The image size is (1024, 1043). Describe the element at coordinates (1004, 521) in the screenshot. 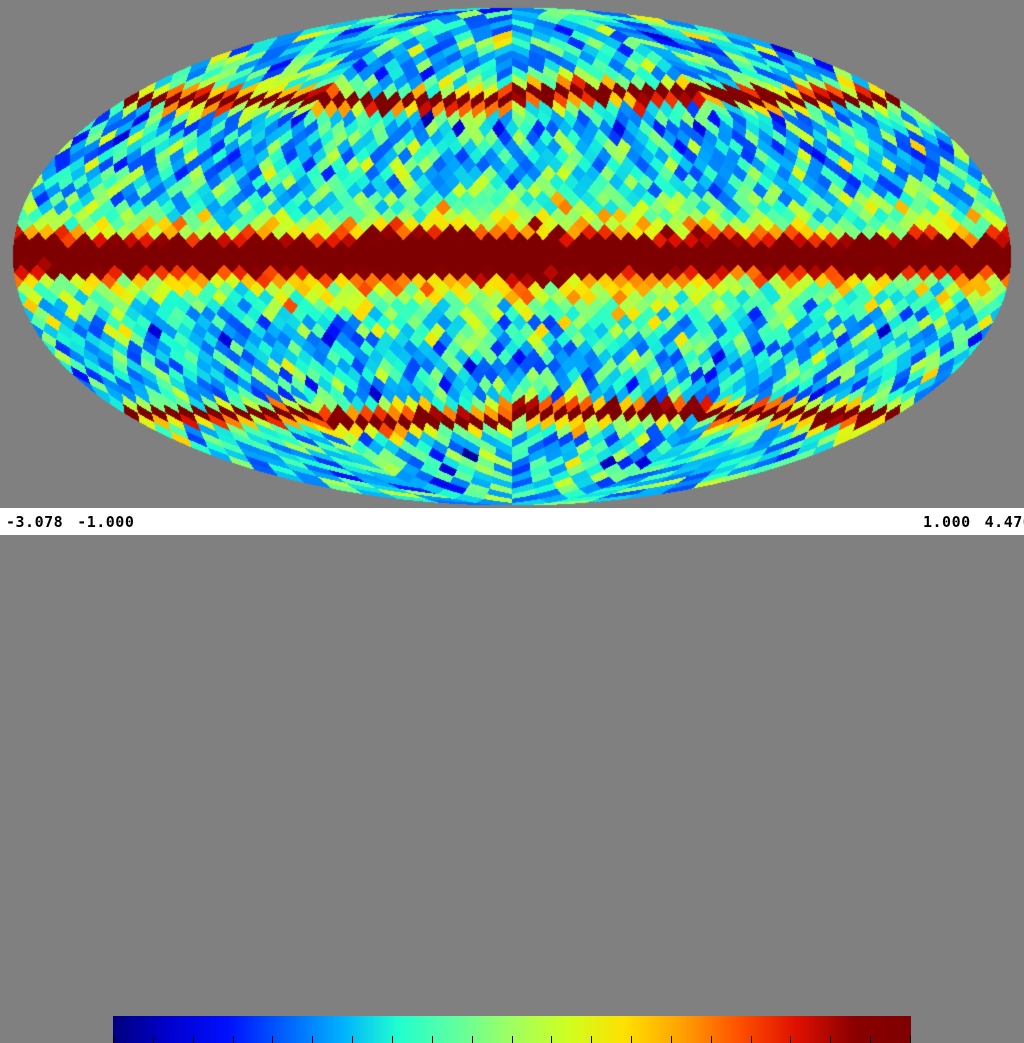

I see `colorbar-max-label: 4.470` at that location.